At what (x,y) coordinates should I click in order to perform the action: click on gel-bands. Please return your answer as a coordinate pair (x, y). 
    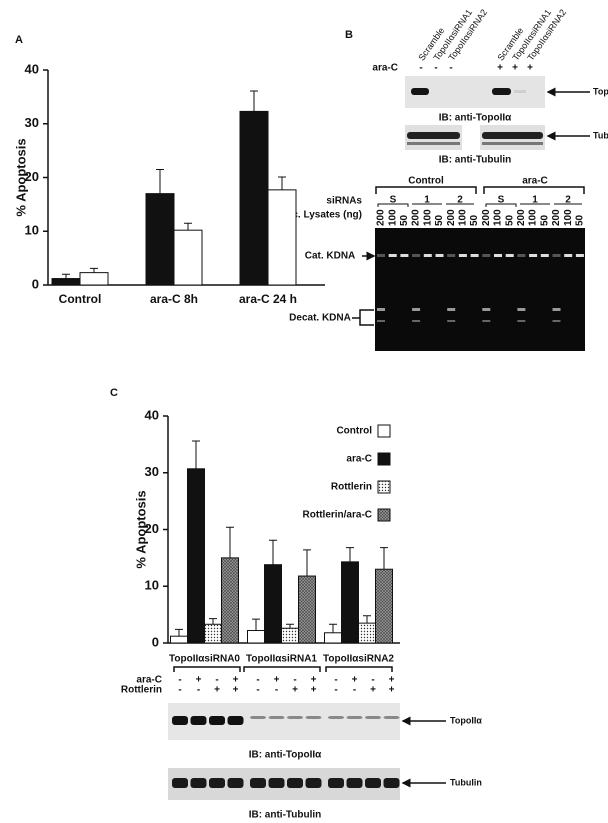
    Looking at the image, I should click on (480, 288).